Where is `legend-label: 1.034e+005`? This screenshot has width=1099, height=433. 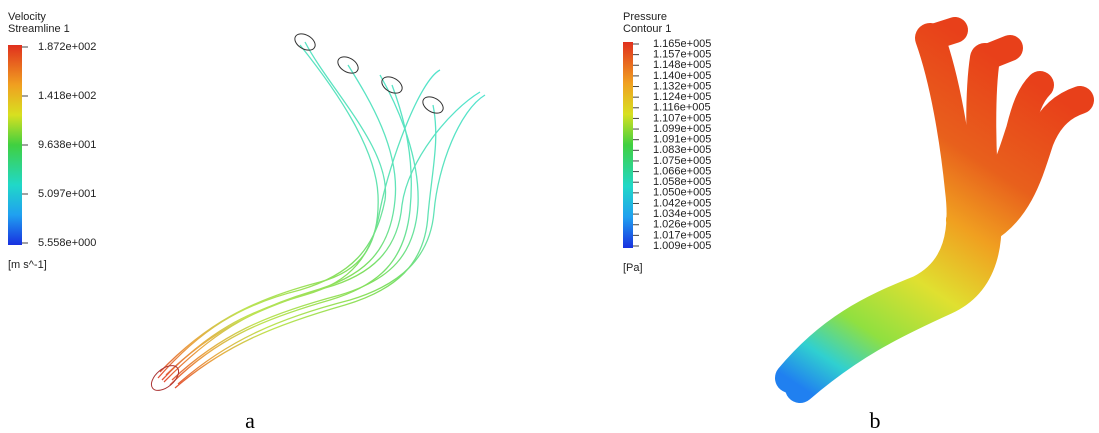
legend-label: 1.034e+005 is located at coordinates (682, 214).